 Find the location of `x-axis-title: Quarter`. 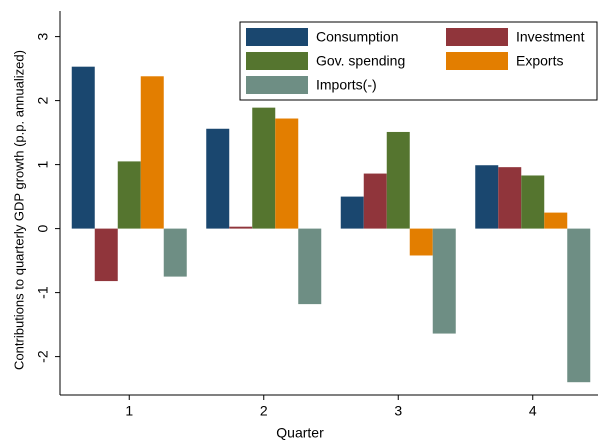

x-axis-title: Quarter is located at coordinates (300, 433).